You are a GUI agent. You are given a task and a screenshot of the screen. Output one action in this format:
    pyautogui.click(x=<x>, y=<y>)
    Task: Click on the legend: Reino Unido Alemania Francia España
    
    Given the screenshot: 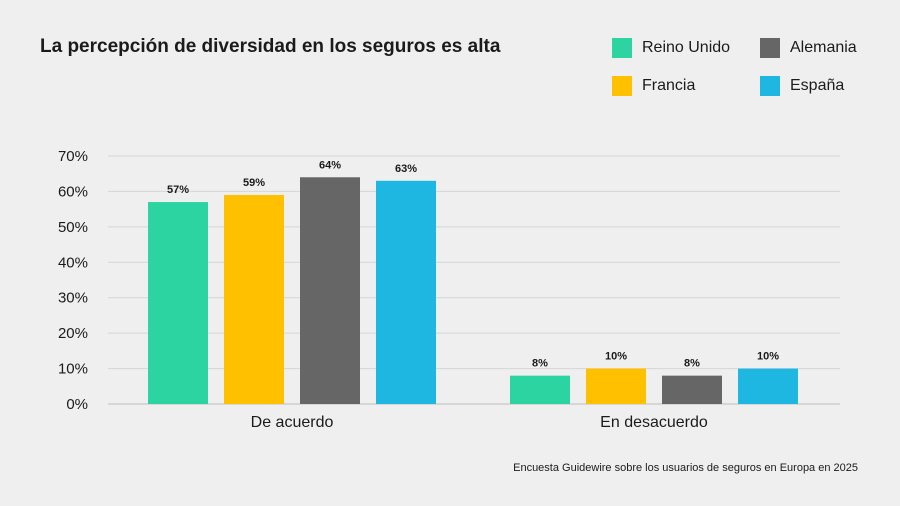 What is the action you would take?
    pyautogui.click(x=747, y=67)
    